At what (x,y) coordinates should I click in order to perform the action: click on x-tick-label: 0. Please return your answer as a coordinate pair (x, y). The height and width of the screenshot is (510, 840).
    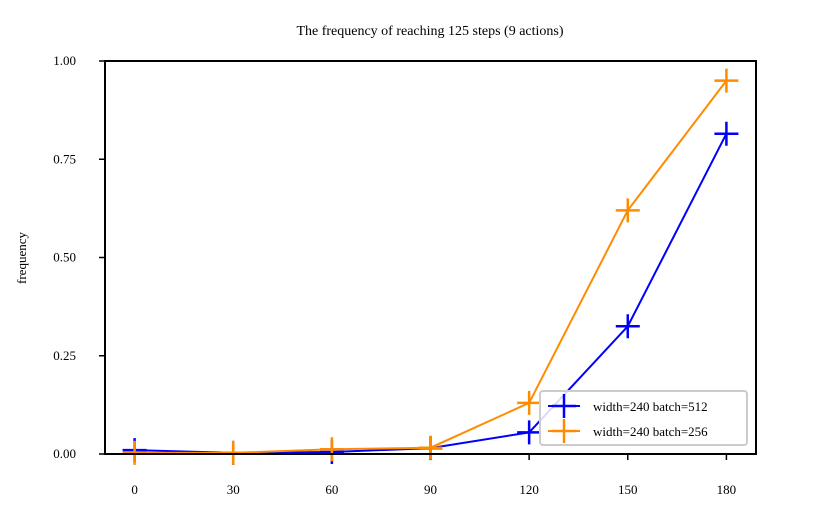
    Looking at the image, I should click on (134, 489).